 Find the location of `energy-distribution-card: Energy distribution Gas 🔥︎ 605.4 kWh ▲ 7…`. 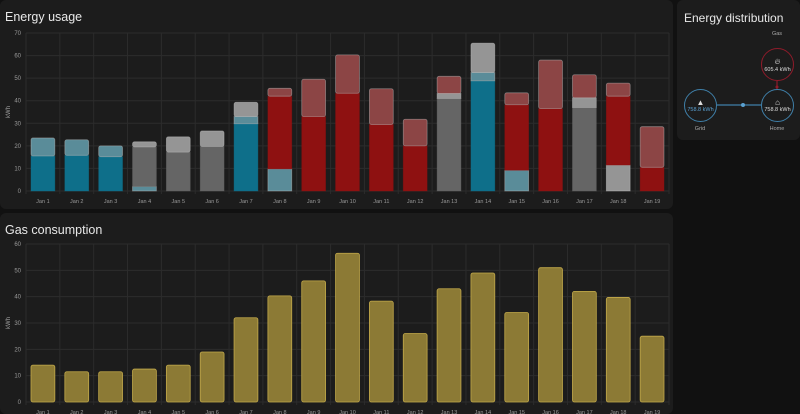

energy-distribution-card: Energy distribution Gas 🔥︎ 605.4 kWh ▲ 7… is located at coordinates (738, 70).